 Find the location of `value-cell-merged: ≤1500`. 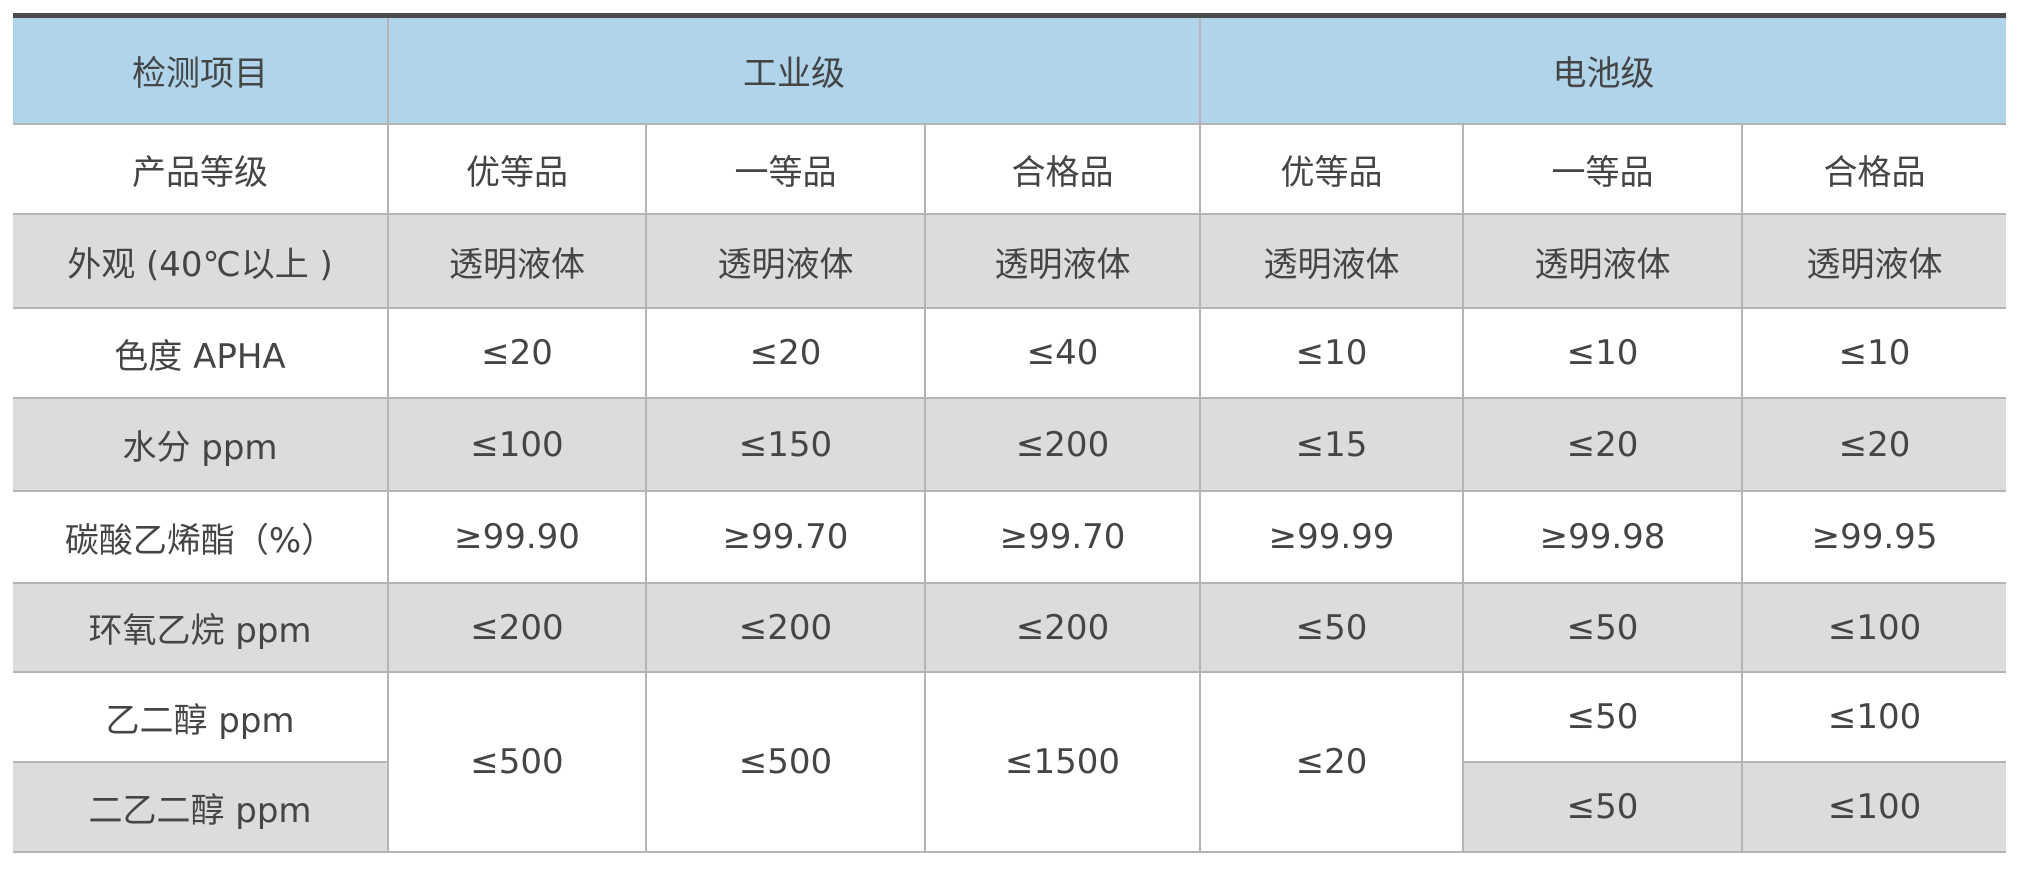

value-cell-merged: ≤1500 is located at coordinates (1062, 762).